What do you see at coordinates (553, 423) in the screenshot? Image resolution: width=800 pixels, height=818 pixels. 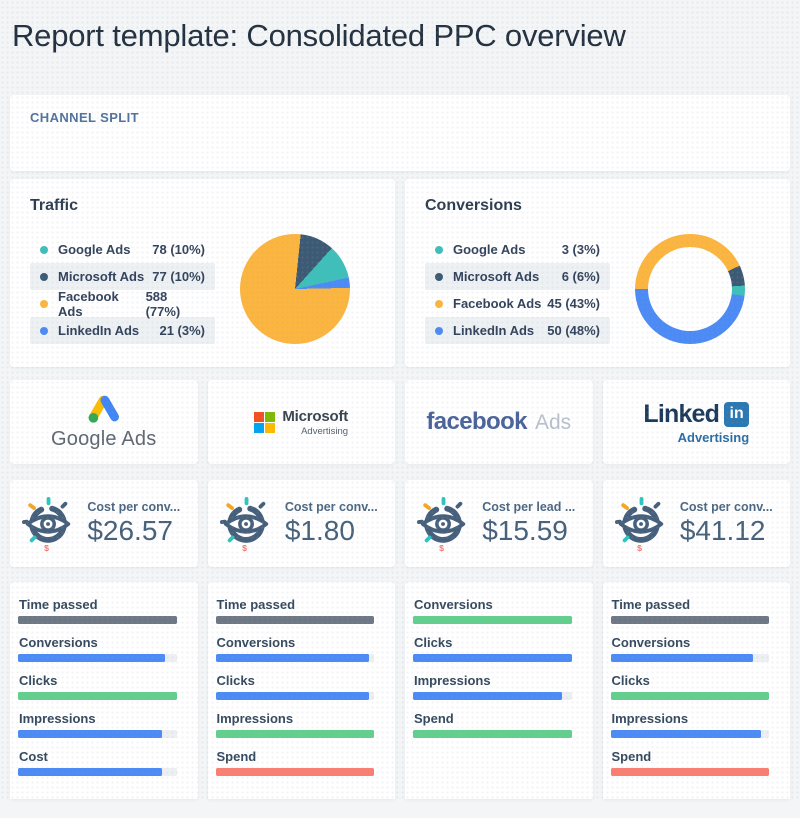 I see `facebook-ads-label: Ads` at bounding box center [553, 423].